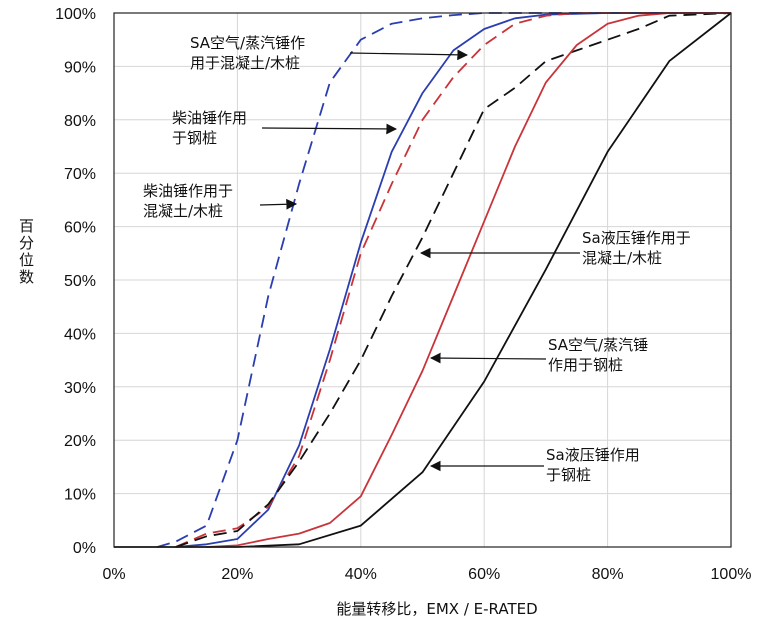 This screenshot has height=623, width=759. What do you see at coordinates (636, 238) in the screenshot?
I see `annotation-text: Sa液压锤作用于` at bounding box center [636, 238].